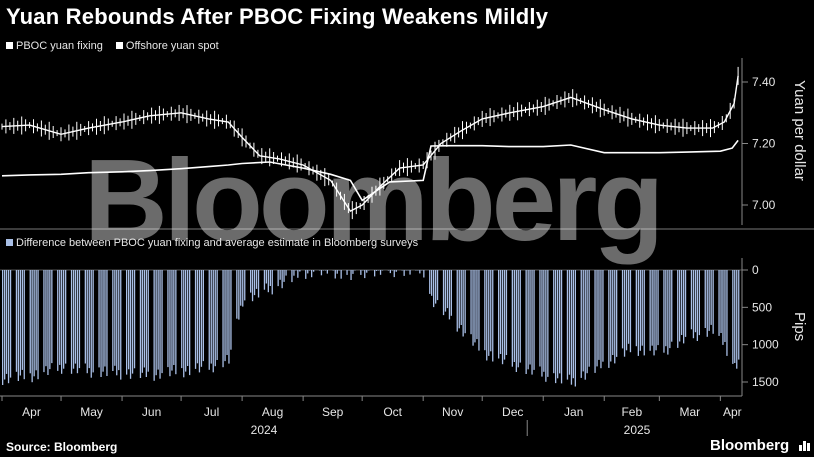 The image size is (814, 457). Describe the element at coordinates (750, 445) in the screenshot. I see `bloomberg-logo: Bloomberg` at that location.